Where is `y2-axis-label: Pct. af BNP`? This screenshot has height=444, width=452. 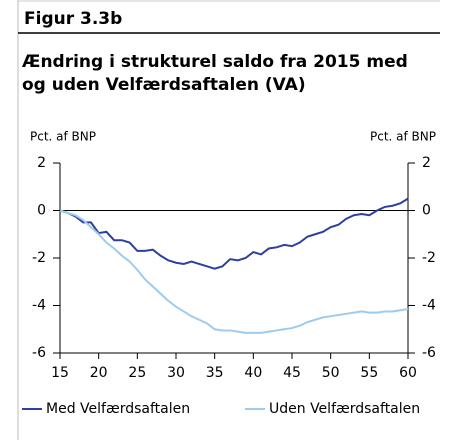 y2-axis-label: Pct. af BNP is located at coordinates (403, 137).